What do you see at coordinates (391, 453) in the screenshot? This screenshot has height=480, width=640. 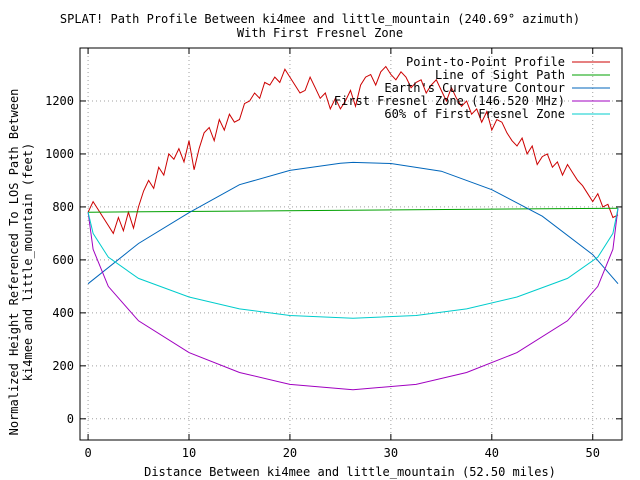 I see `x-tick-label: 30` at bounding box center [391, 453].